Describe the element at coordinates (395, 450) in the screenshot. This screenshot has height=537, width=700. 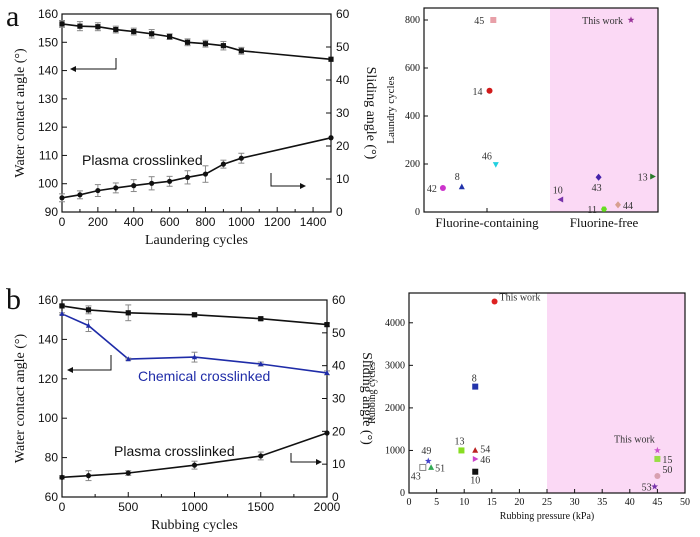
I see `b-right-ytick-label: 1000` at that location.